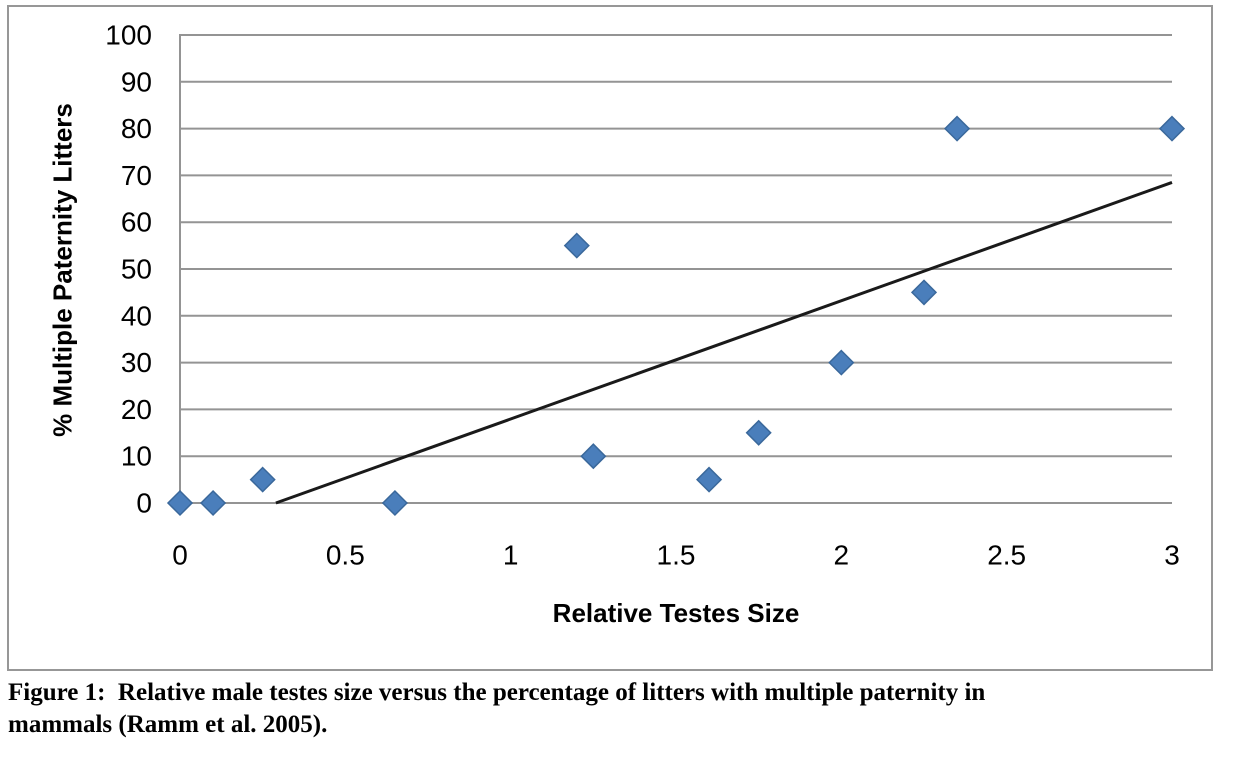  I want to click on y-tick-label: 90, so click(136, 81).